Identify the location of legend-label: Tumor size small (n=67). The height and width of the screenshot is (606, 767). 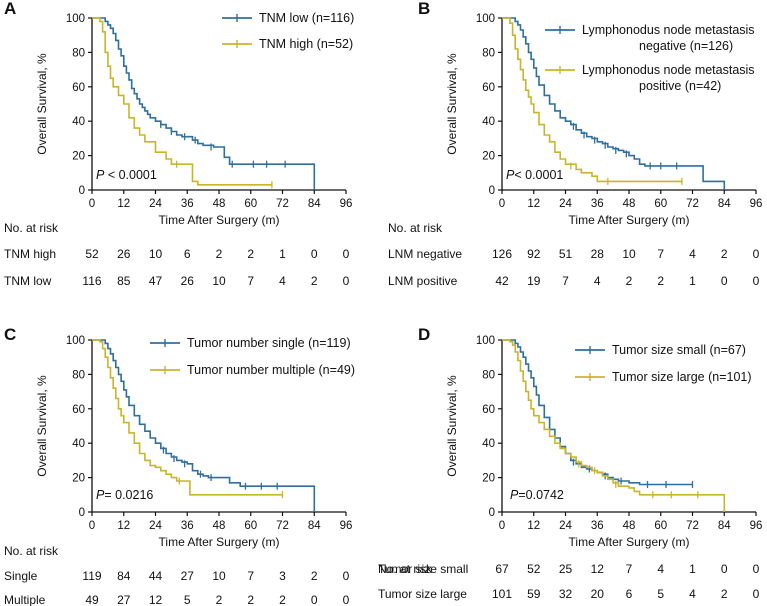
(679, 350).